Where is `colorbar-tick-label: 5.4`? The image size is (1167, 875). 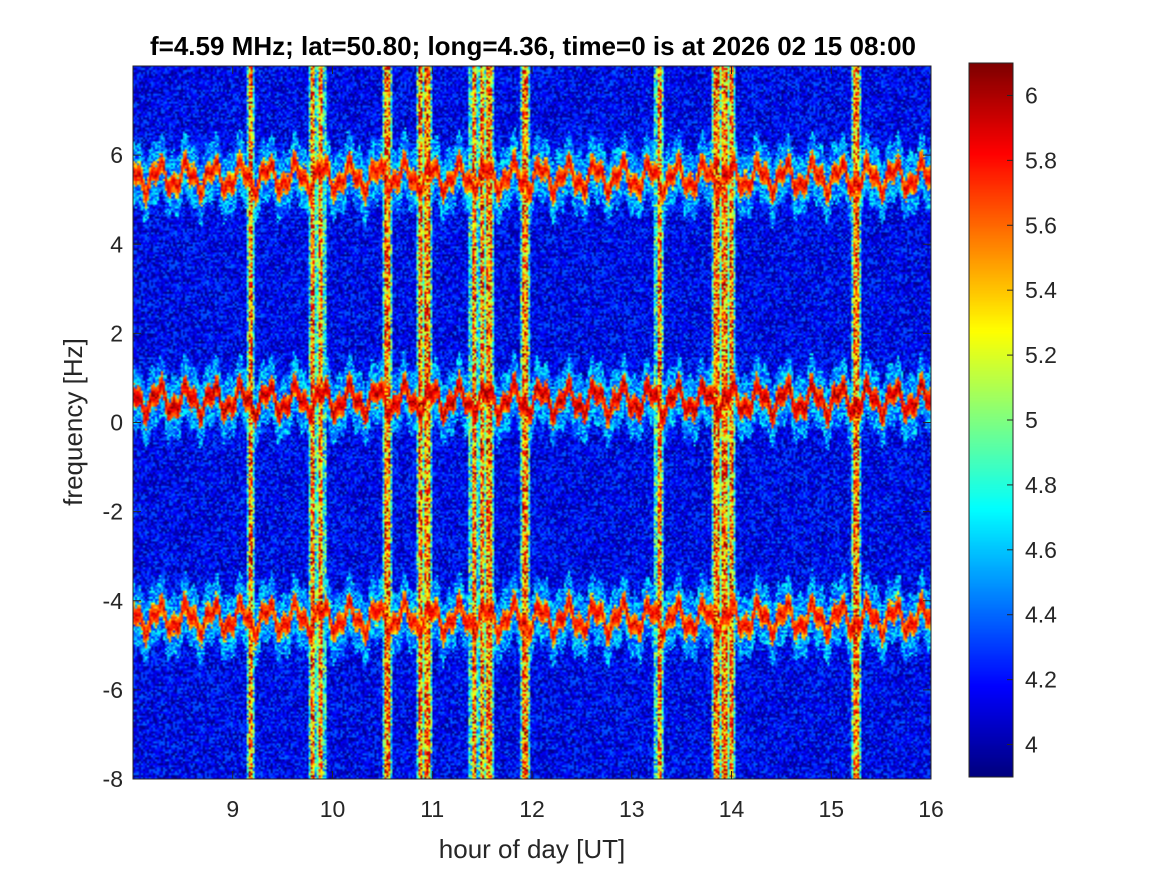
colorbar-tick-label: 5.4 is located at coordinates (1041, 290).